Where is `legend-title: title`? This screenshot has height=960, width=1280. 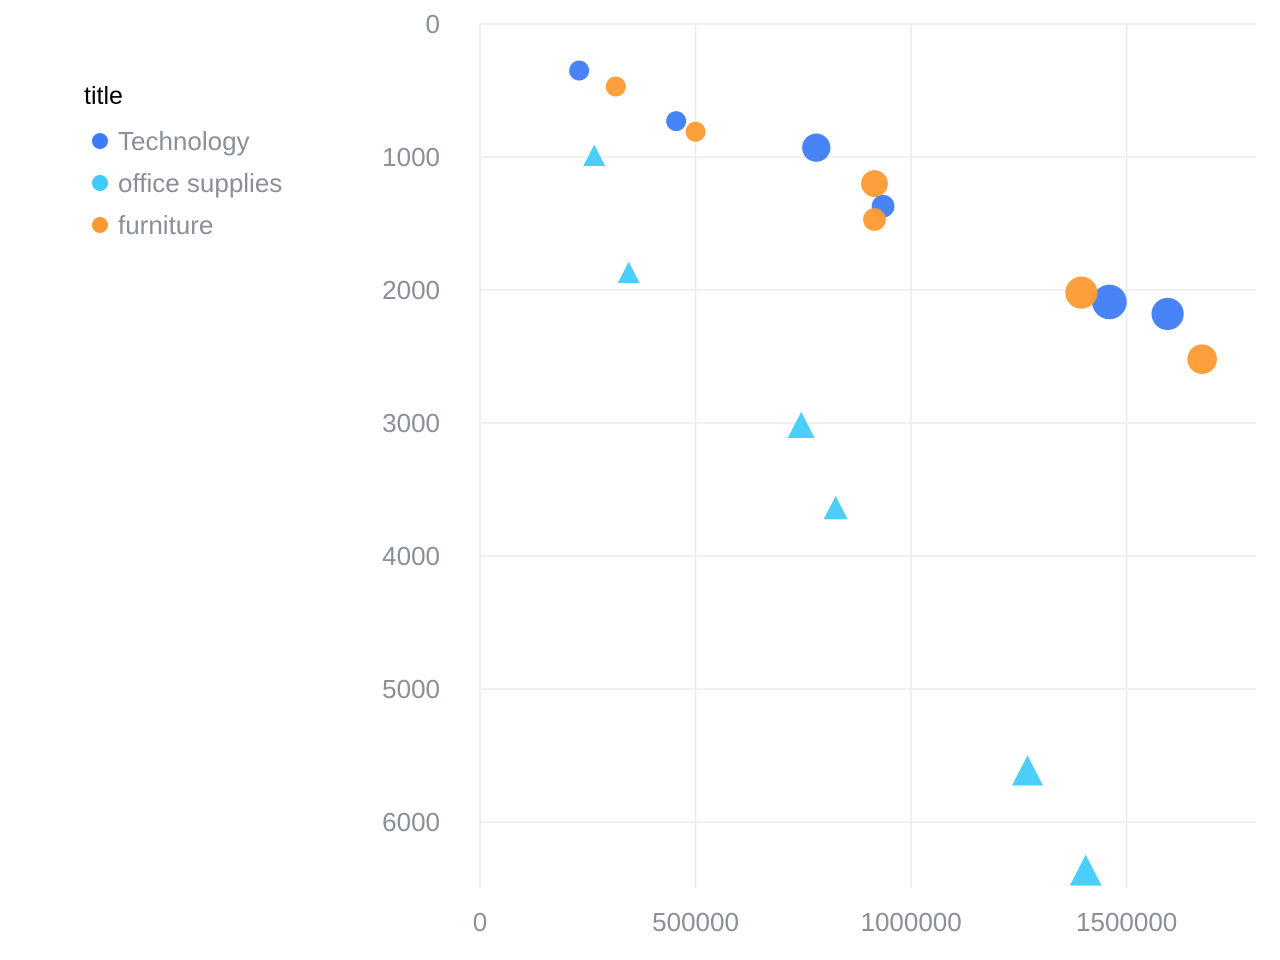 legend-title: title is located at coordinates (103, 96).